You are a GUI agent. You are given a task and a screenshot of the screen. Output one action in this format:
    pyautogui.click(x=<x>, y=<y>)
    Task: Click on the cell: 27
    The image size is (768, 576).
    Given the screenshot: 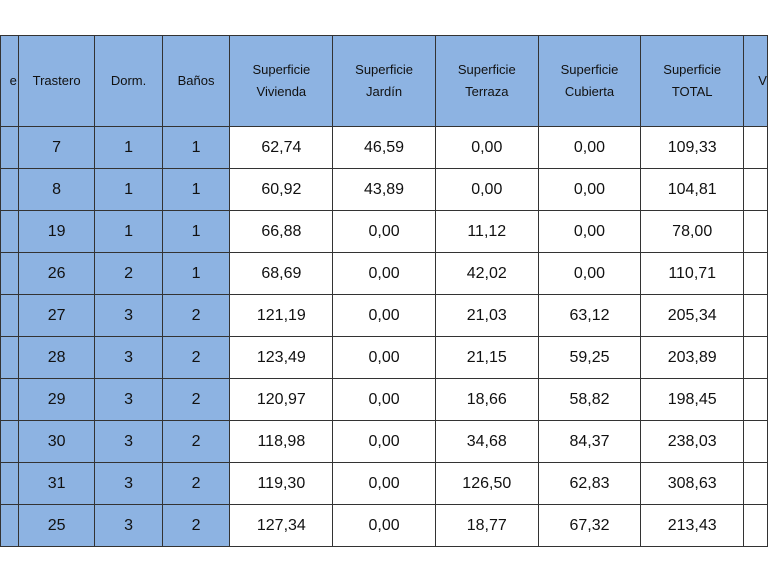 What is the action you would take?
    pyautogui.click(x=56, y=315)
    